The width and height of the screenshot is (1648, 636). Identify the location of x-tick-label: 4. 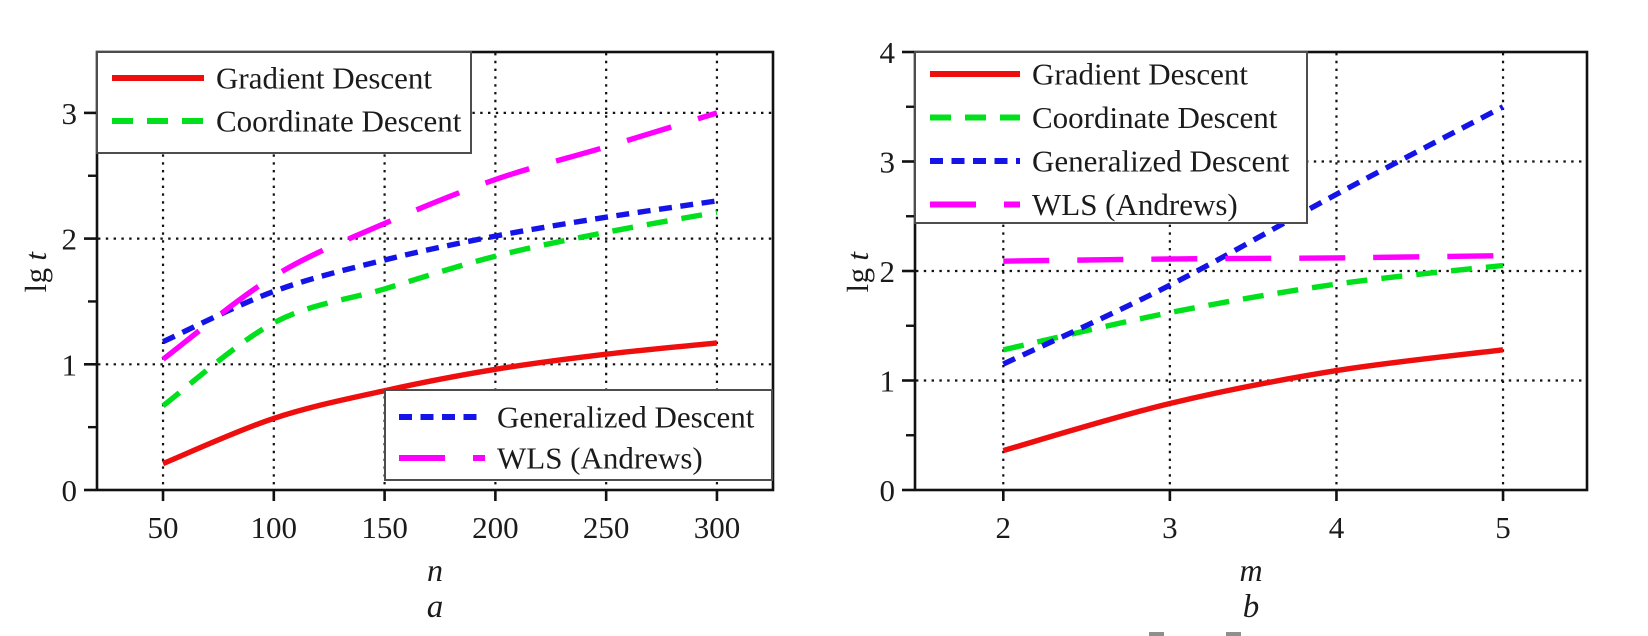
(1337, 527).